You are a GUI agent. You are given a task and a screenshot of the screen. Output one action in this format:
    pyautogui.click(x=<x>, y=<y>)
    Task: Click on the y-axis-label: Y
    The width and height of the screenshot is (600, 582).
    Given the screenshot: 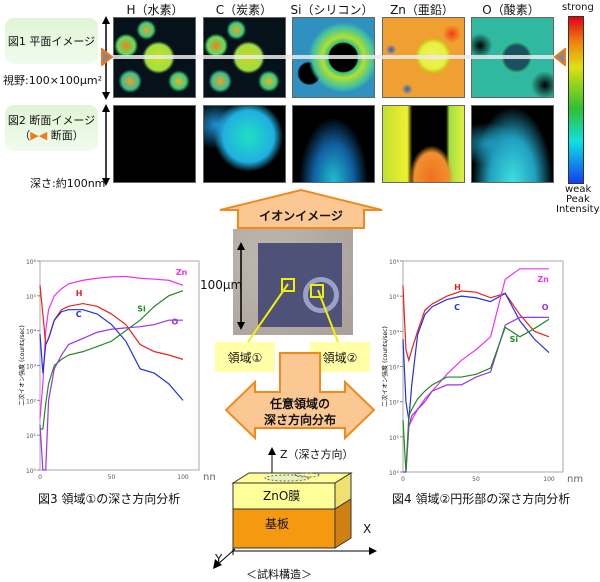 What is the action you would take?
    pyautogui.click(x=219, y=559)
    